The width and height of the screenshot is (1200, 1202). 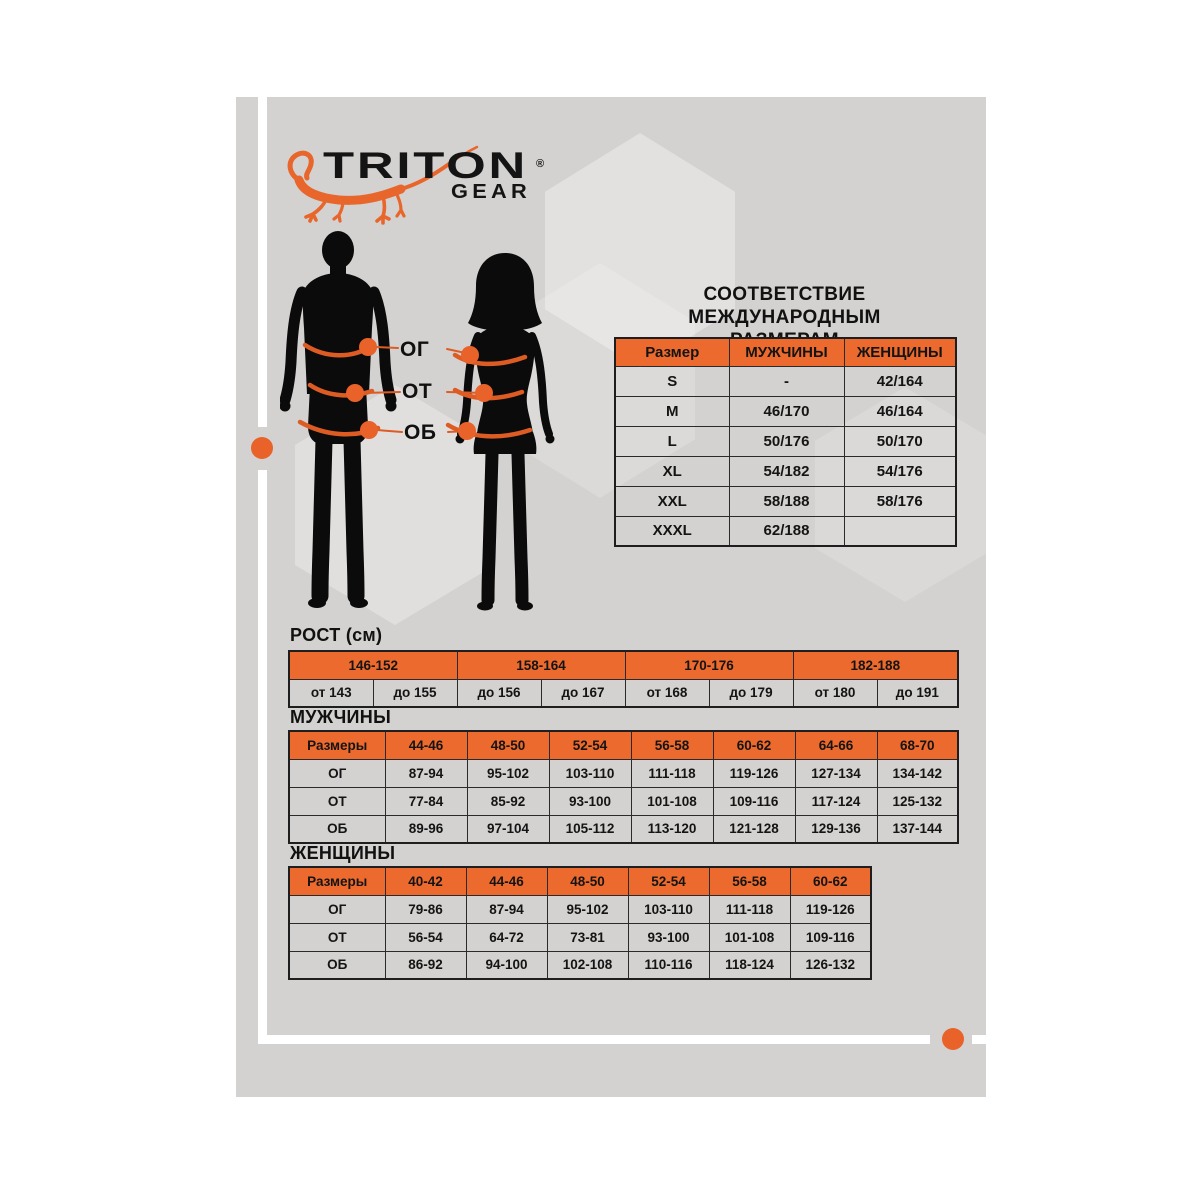 What do you see at coordinates (953, 1039) in the screenshot?
I see `orange-dot-right` at bounding box center [953, 1039].